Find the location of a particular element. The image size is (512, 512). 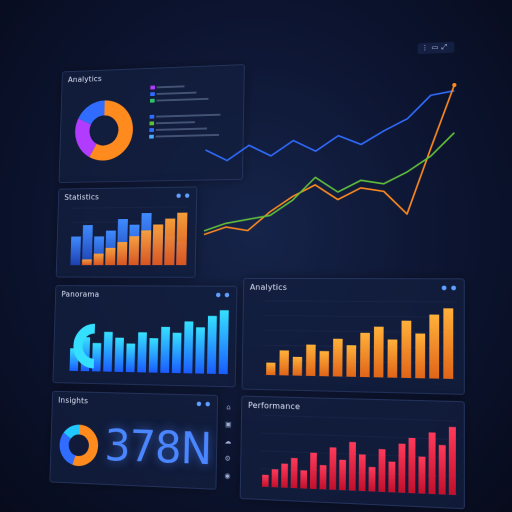

expand-icon: ⤢ is located at coordinates (445, 47).